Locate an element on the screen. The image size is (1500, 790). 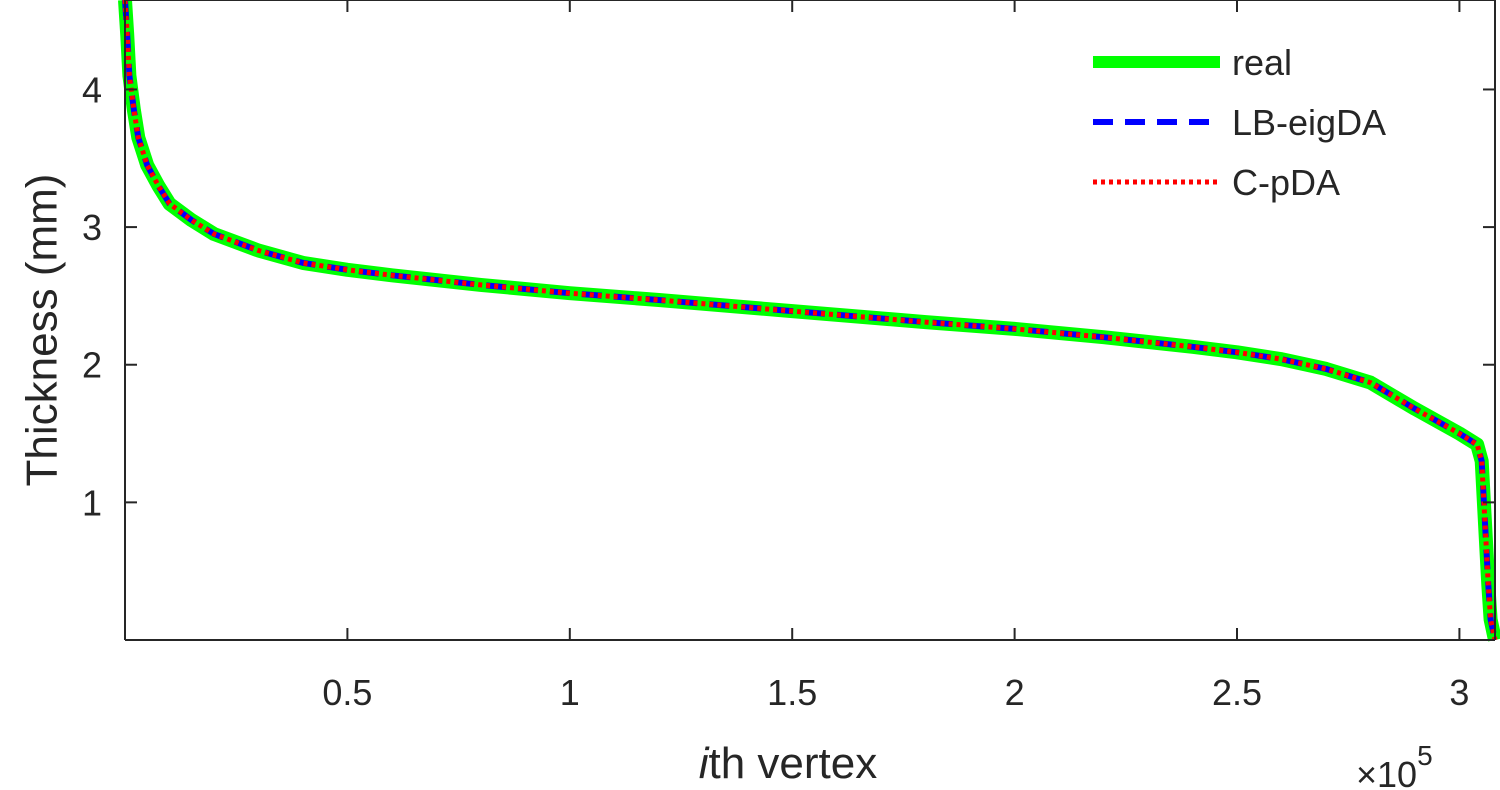
y-axis-label: Thickness (mm) is located at coordinates (42, 330).